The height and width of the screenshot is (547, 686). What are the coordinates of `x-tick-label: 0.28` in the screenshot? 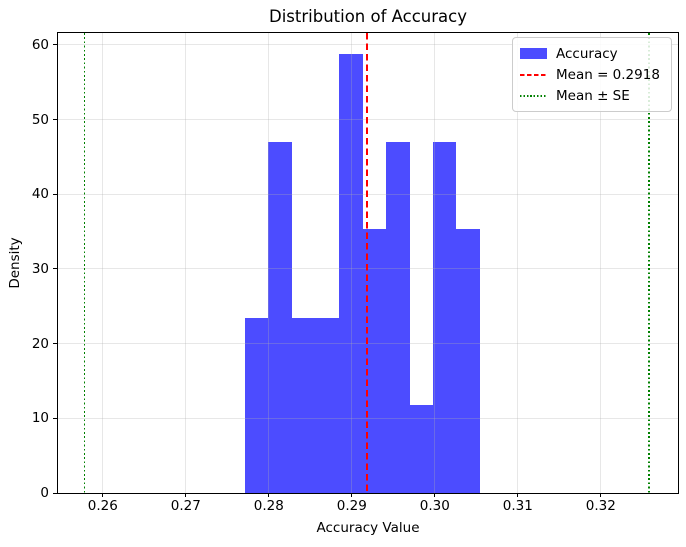 It's located at (268, 506).